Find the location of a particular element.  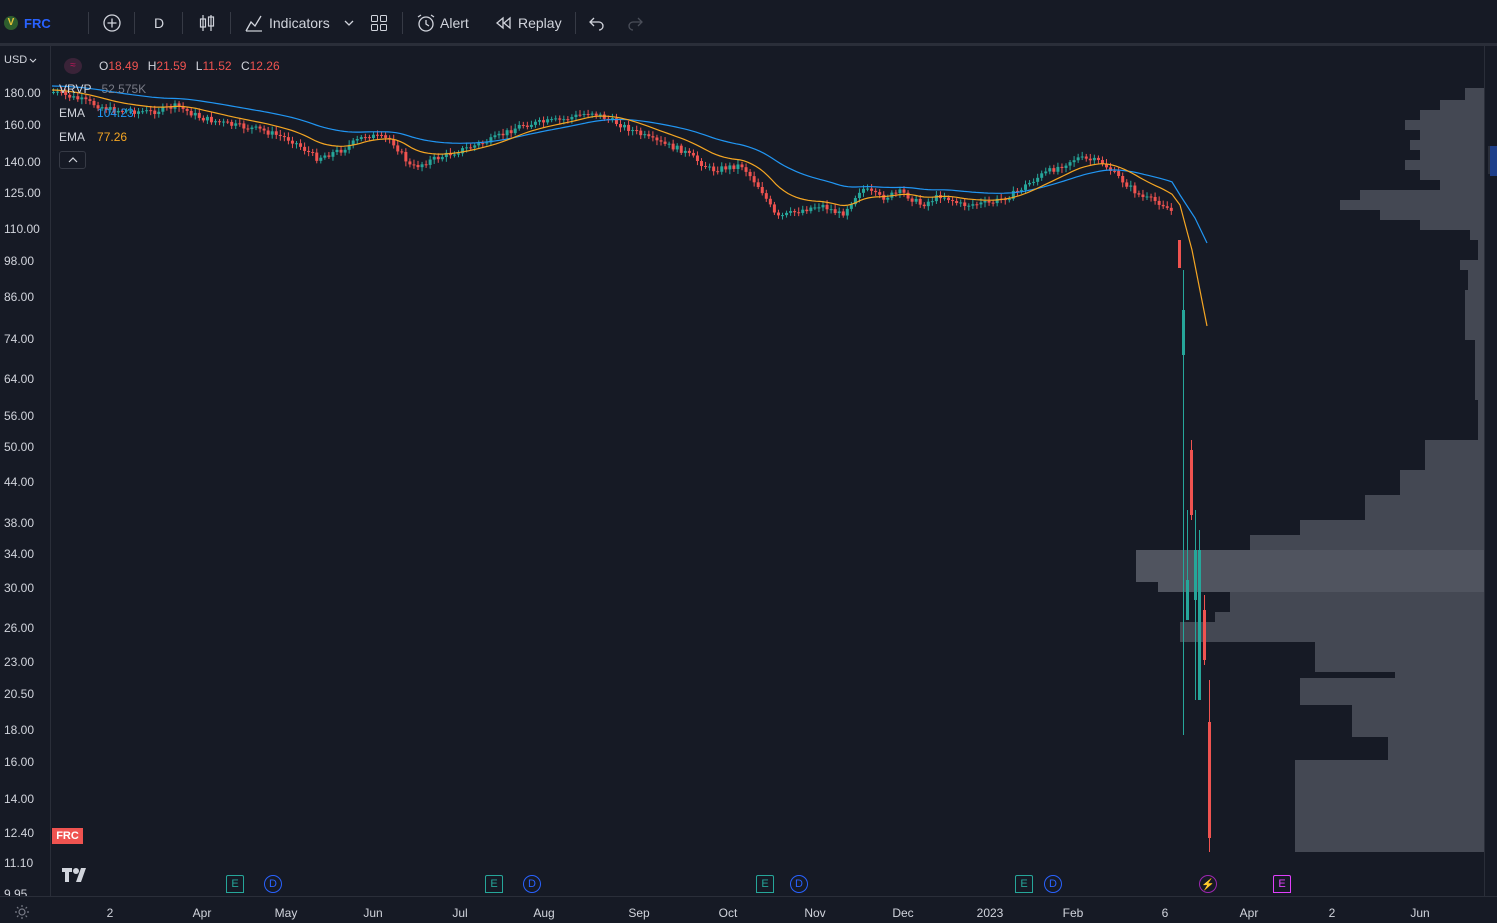

undo-button is located at coordinates (597, 23).